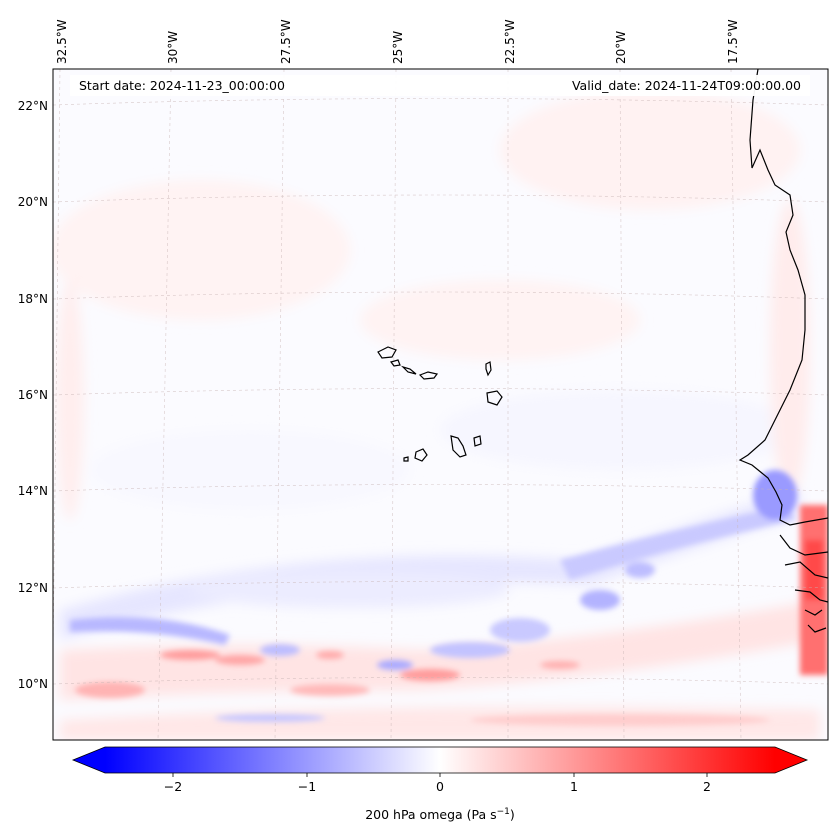  I want to click on lon-label-25w: 25°W, so click(398, 47).